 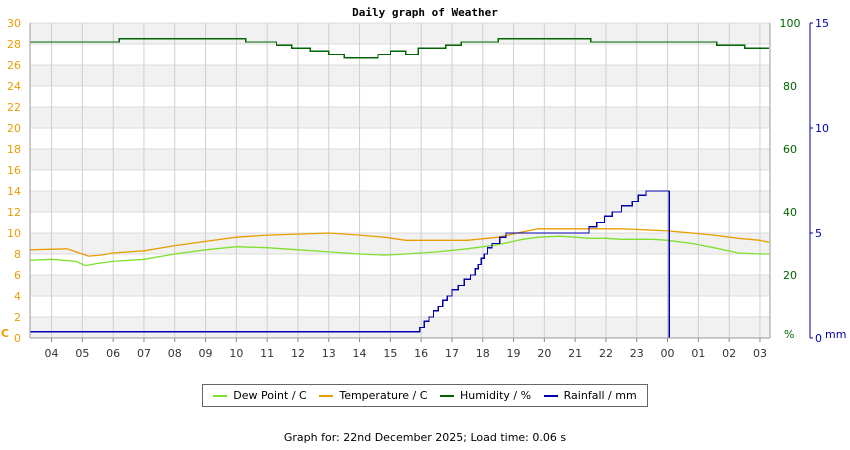 I want to click on x-tick-label: 20, so click(x=544, y=353).